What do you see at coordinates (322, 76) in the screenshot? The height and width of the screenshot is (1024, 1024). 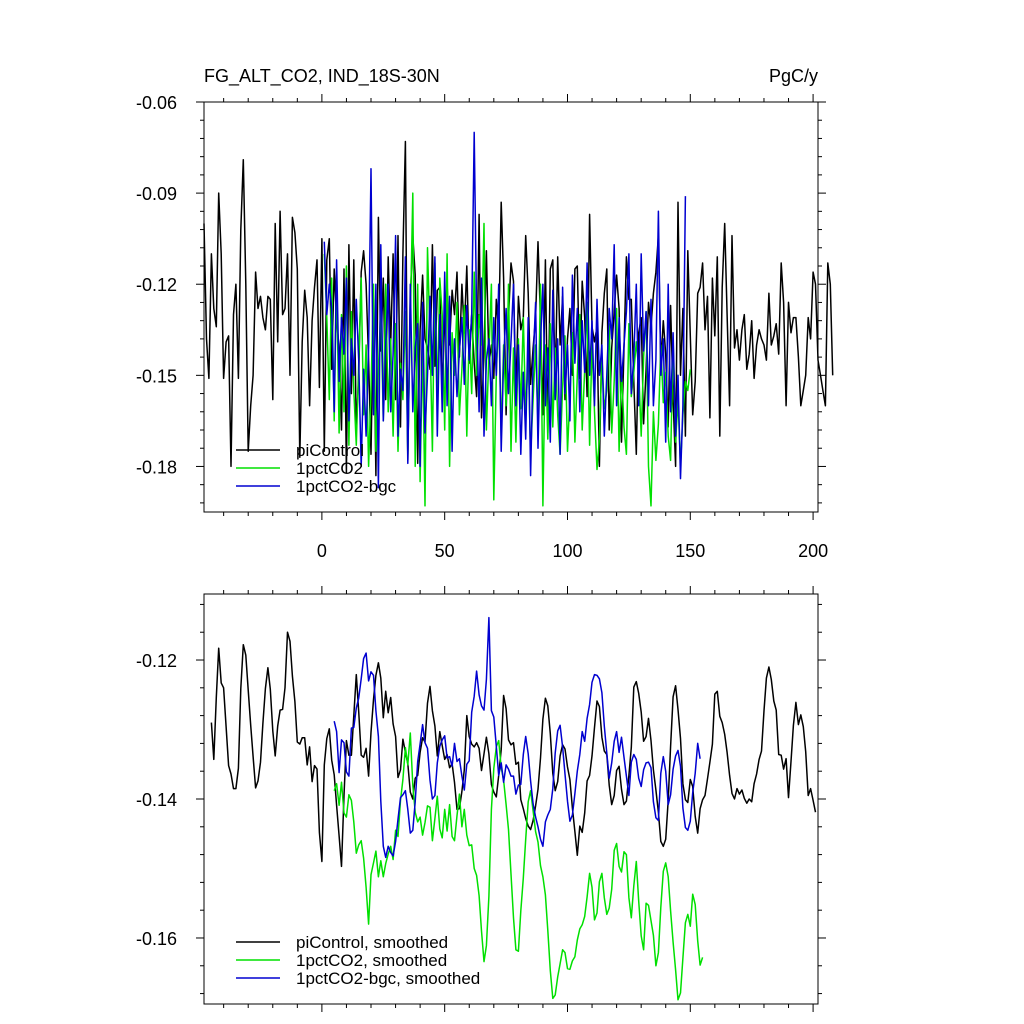 I see `top-chart-title: FG_ALT_CO2, IND_18S-30N` at bounding box center [322, 76].